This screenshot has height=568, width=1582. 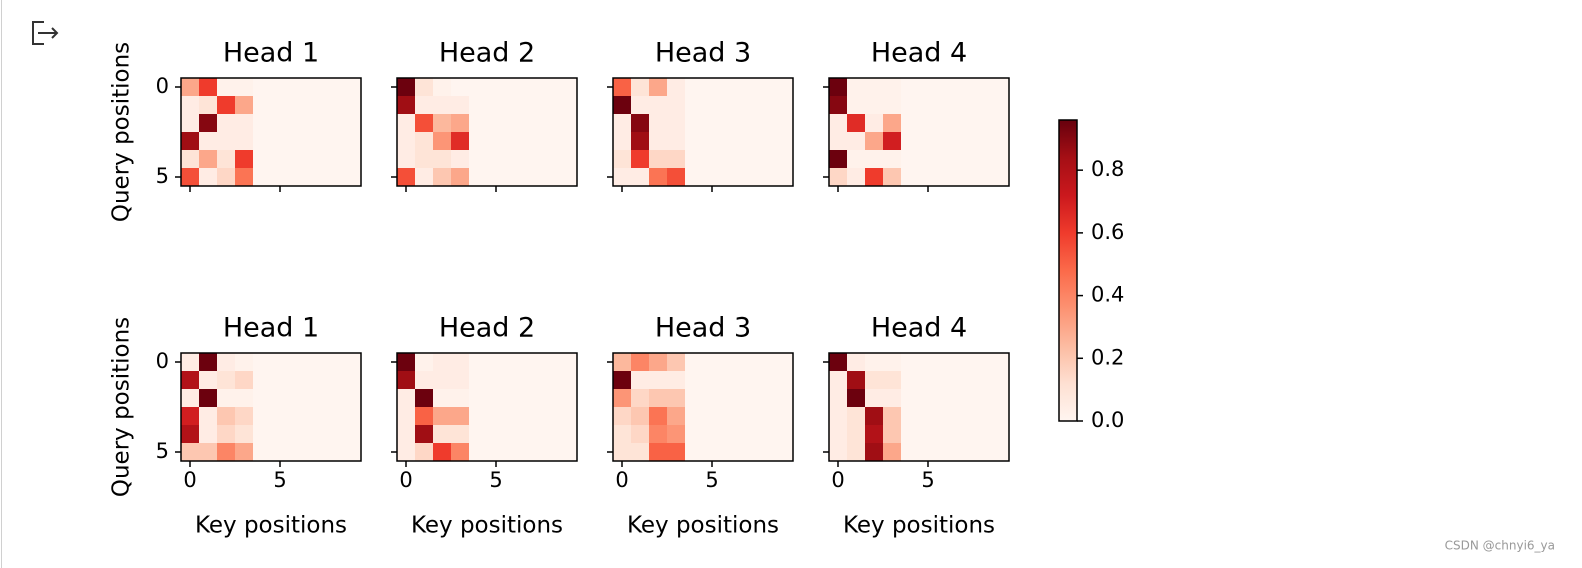 What do you see at coordinates (919, 53) in the screenshot?
I see `subplot-title: Head 4` at bounding box center [919, 53].